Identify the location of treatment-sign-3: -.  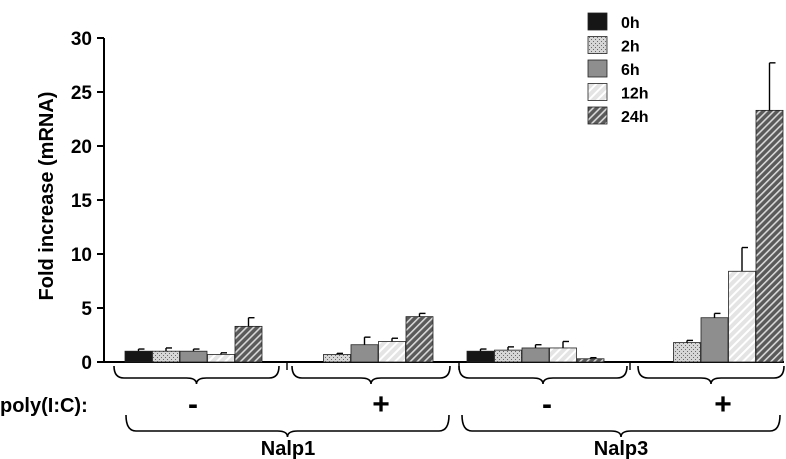
(547, 404).